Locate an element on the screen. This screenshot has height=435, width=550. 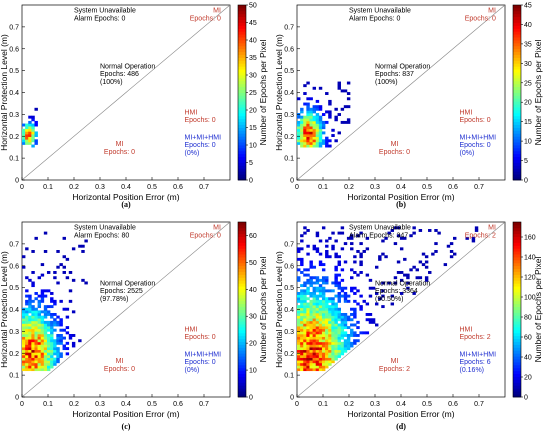
annotation-unavail-2: Alarm Epochs: 80 is located at coordinates (101, 235).